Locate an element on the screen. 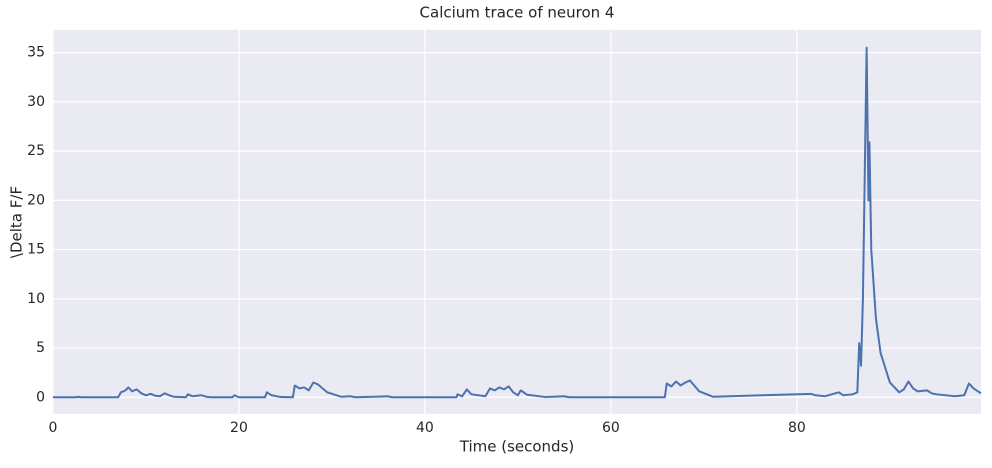 This screenshot has width=992, height=468. y-tick-label: 30 is located at coordinates (36, 102).